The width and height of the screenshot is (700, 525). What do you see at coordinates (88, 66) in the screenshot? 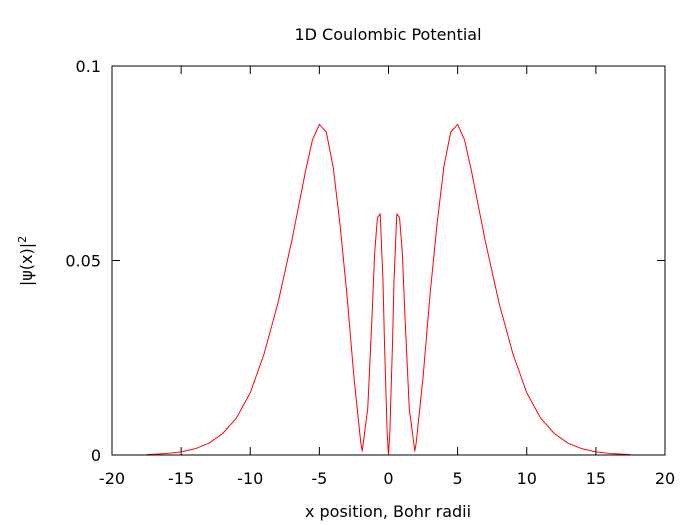
I see `y-tick-label: 0.1` at bounding box center [88, 66].